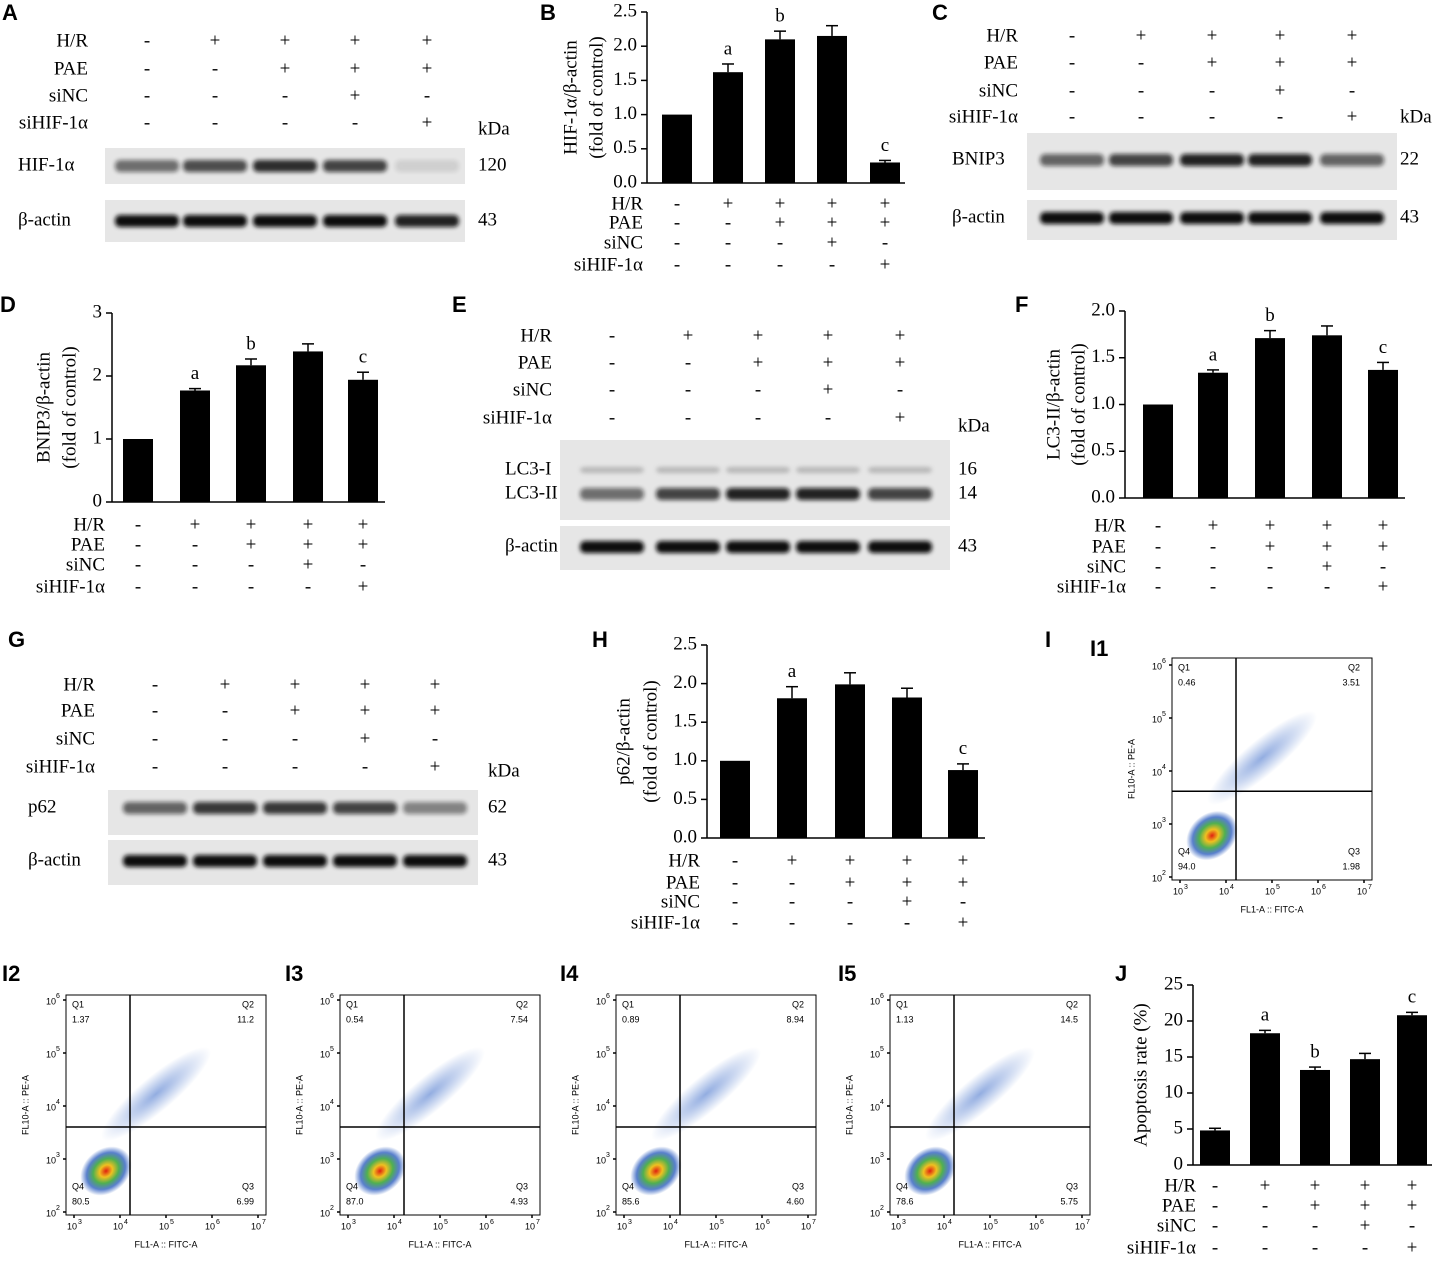 This screenshot has width=1443, height=1264. What do you see at coordinates (1324, 887) in the screenshot?
I see `x-tick-exponent: 6` at bounding box center [1324, 887].